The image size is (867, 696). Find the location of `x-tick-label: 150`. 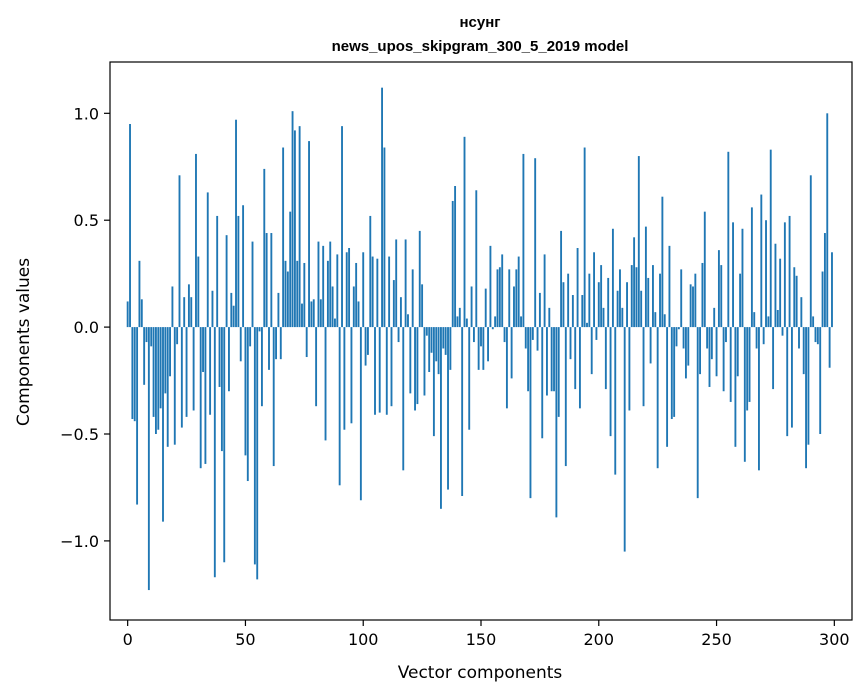

x-tick-label: 150 is located at coordinates (481, 639).